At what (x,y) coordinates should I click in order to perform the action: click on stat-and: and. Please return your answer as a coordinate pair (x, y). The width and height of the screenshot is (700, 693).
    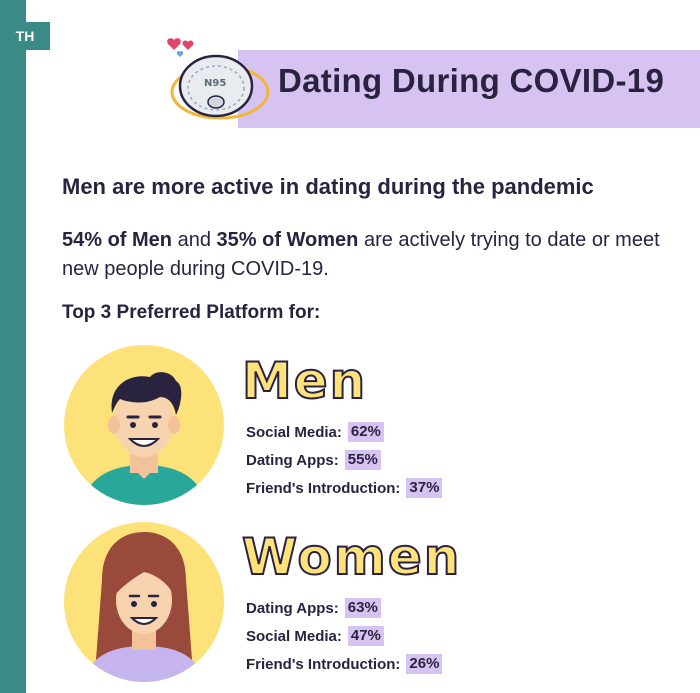
    Looking at the image, I should click on (194, 240).